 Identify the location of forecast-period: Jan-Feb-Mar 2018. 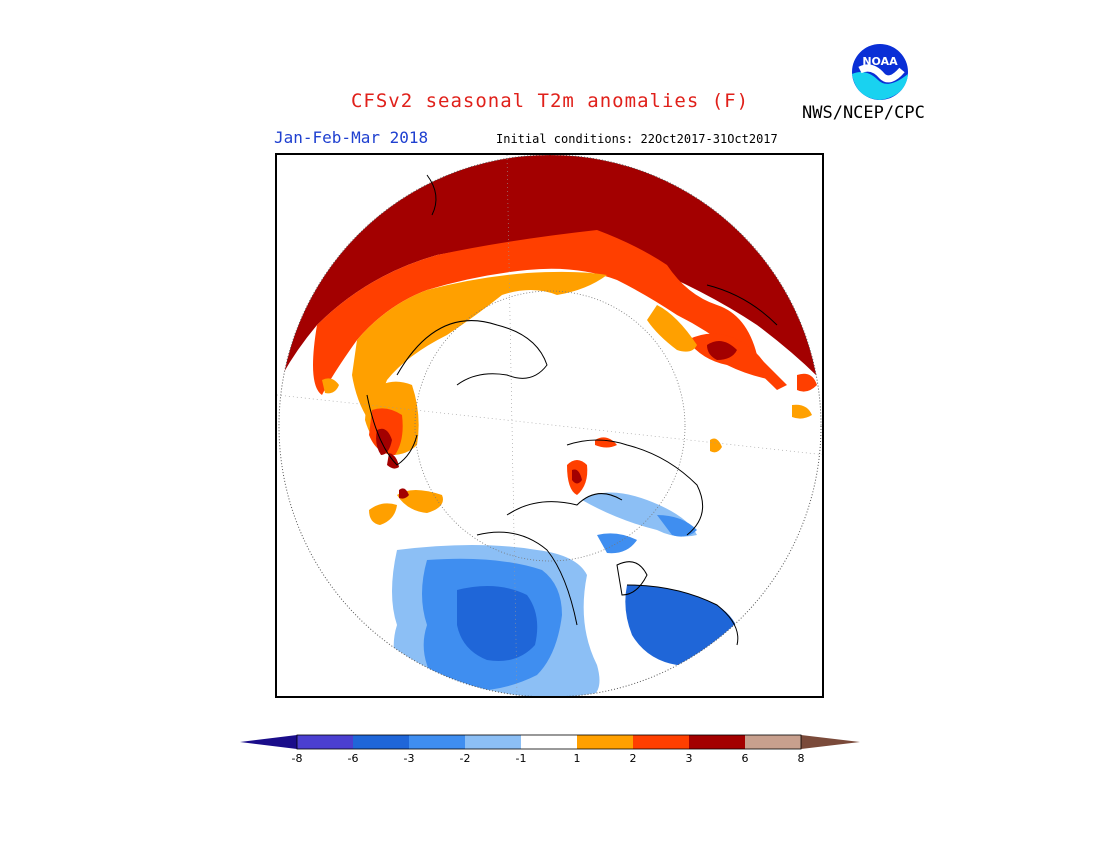
(351, 137).